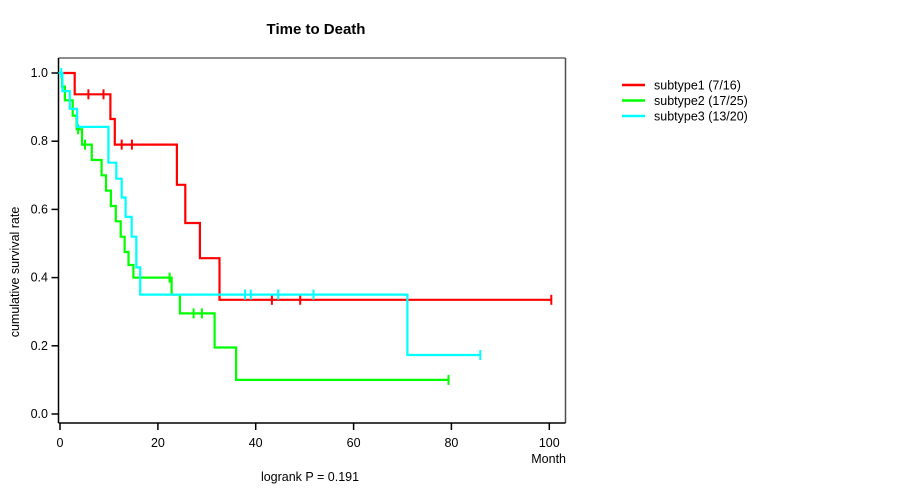  I want to click on logrank-annotation: logrank P = 0.191, so click(310, 477).